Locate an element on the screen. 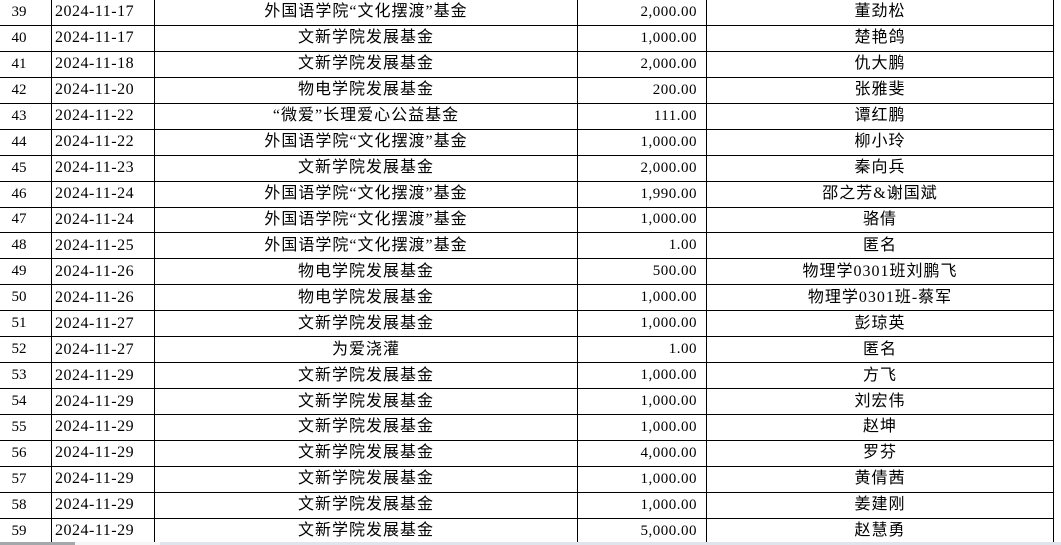  row-number-cell: 58 is located at coordinates (26, 505).